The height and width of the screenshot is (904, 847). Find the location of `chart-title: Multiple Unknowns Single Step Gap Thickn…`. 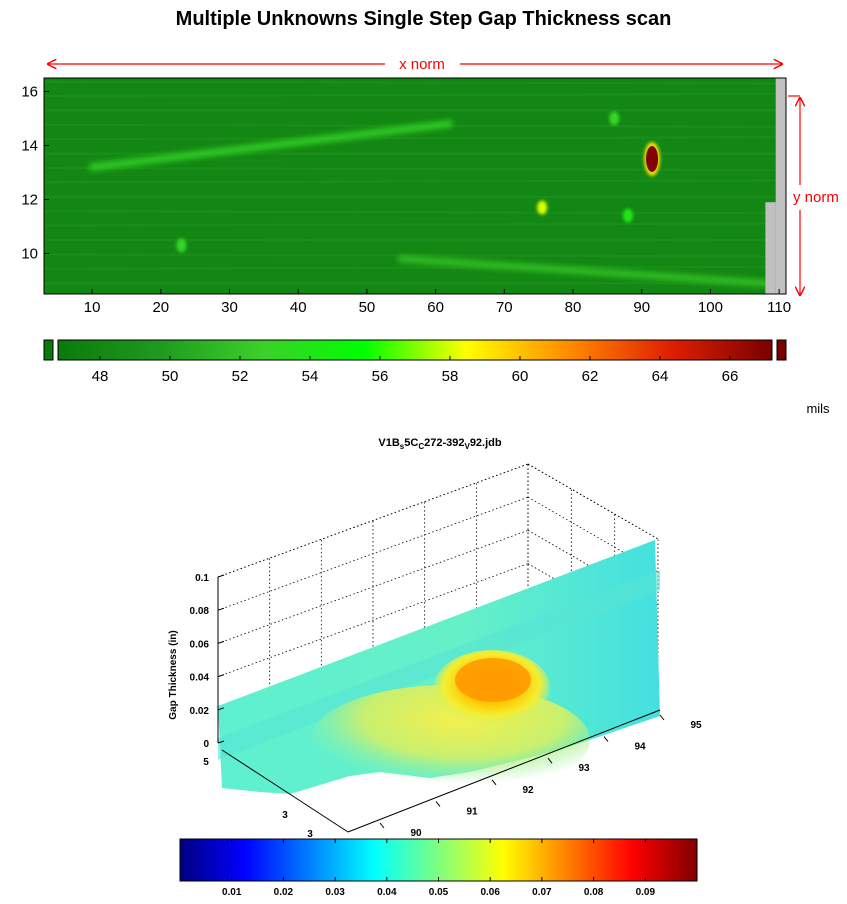

chart-title: Multiple Unknowns Single Step Gap Thickn… is located at coordinates (423, 19).